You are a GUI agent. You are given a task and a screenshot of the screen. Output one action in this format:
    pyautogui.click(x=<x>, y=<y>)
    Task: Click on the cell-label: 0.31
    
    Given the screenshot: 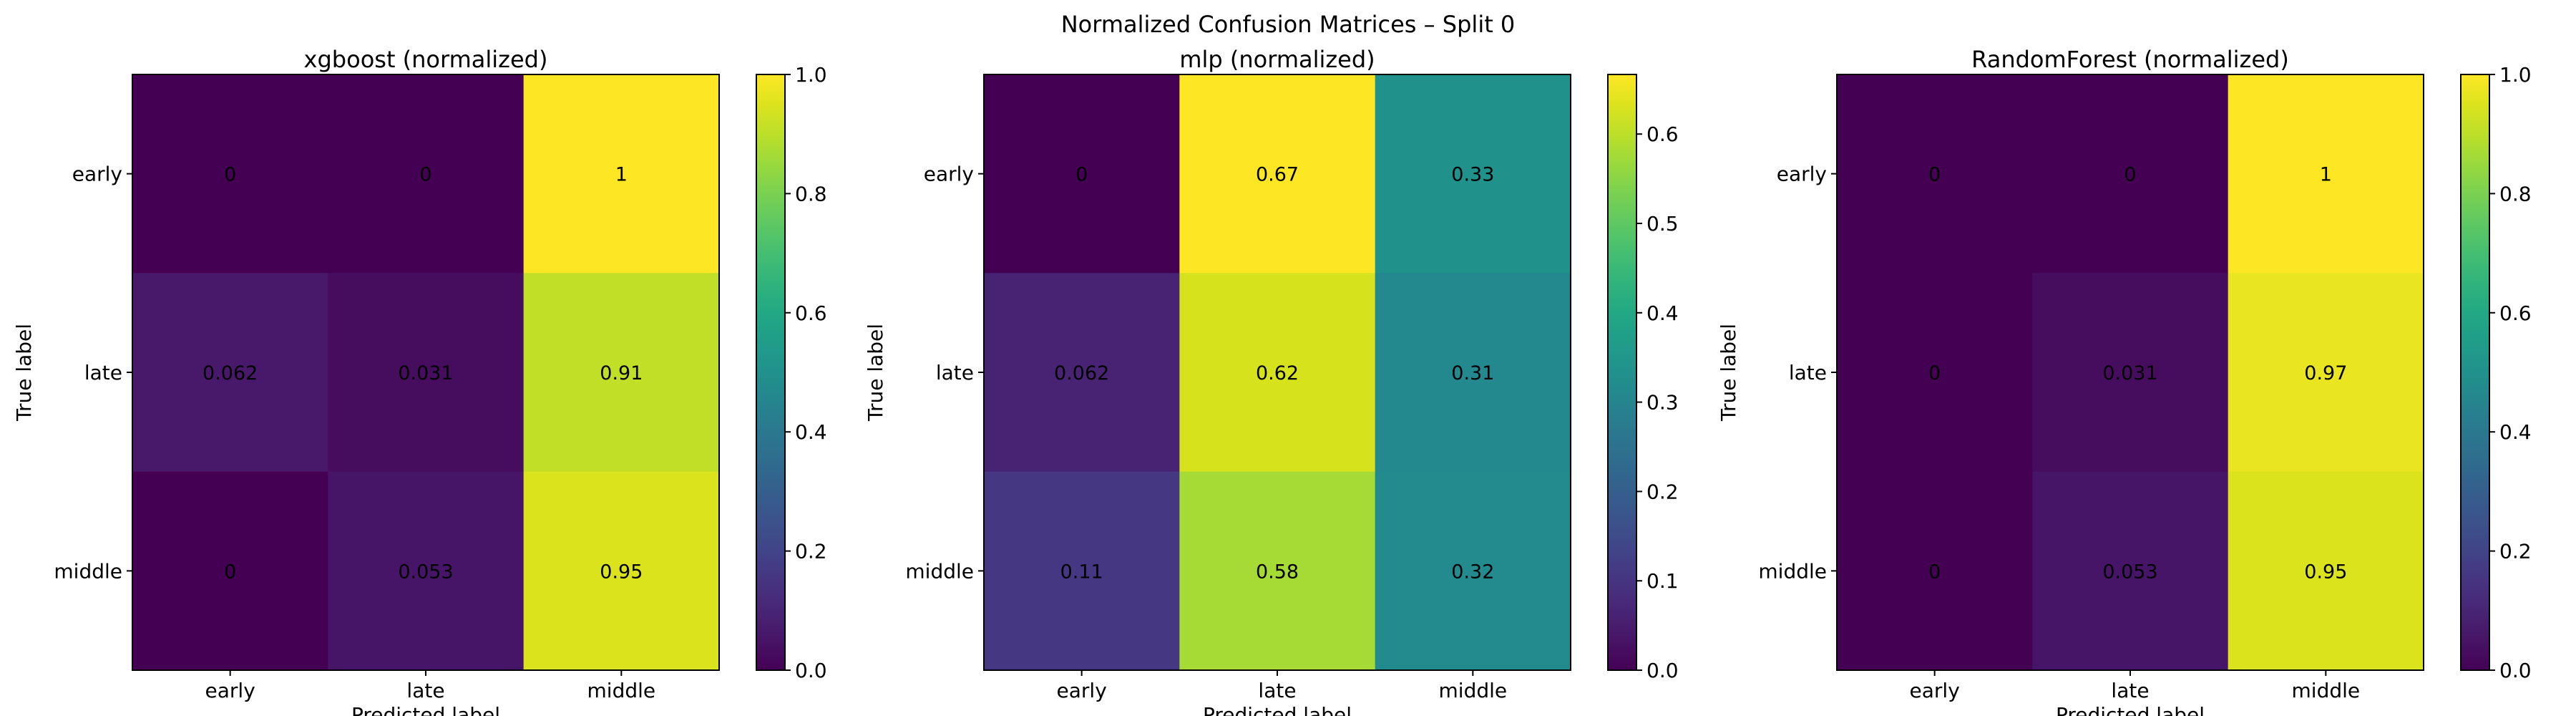 What is the action you would take?
    pyautogui.click(x=1472, y=373)
    